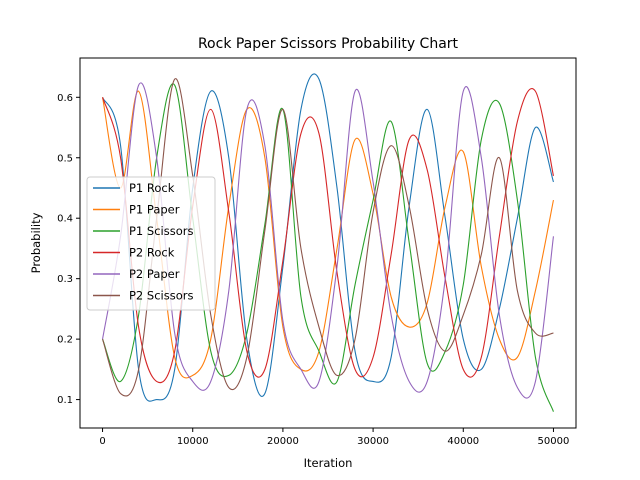  I want to click on y-tick-label: 0.6, so click(65, 98).